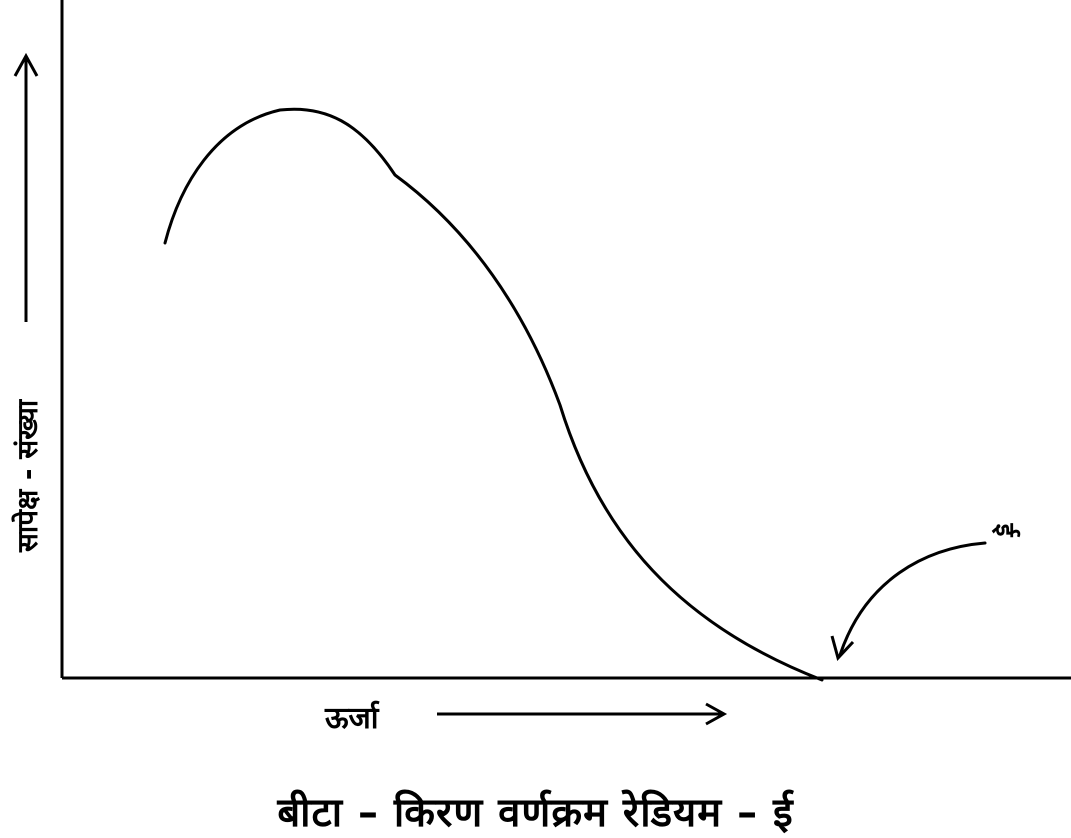 This screenshot has height=838, width=1071. Describe the element at coordinates (352, 718) in the screenshot. I see `x-axis-label: ऊर्जा` at that location.